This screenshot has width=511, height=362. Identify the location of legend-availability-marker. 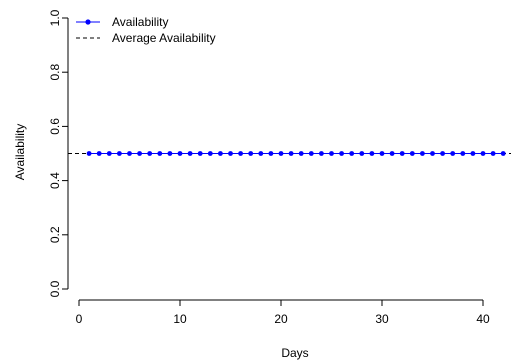
(88, 22).